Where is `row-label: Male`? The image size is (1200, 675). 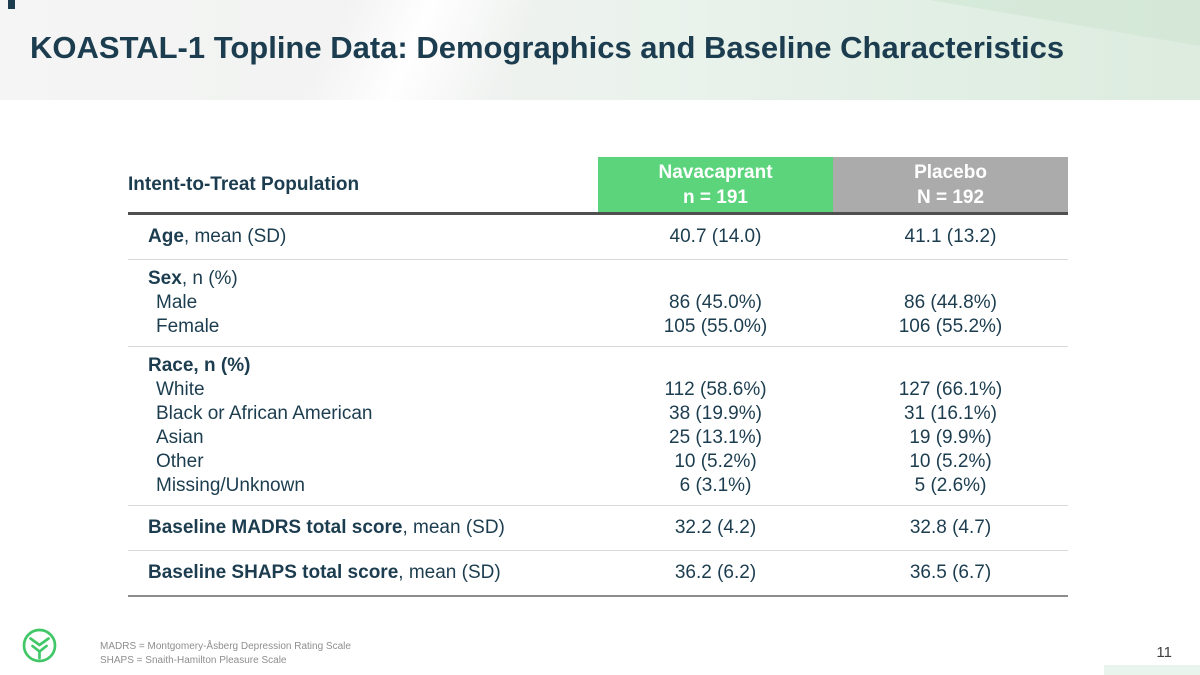
row-label: Male is located at coordinates (177, 302).